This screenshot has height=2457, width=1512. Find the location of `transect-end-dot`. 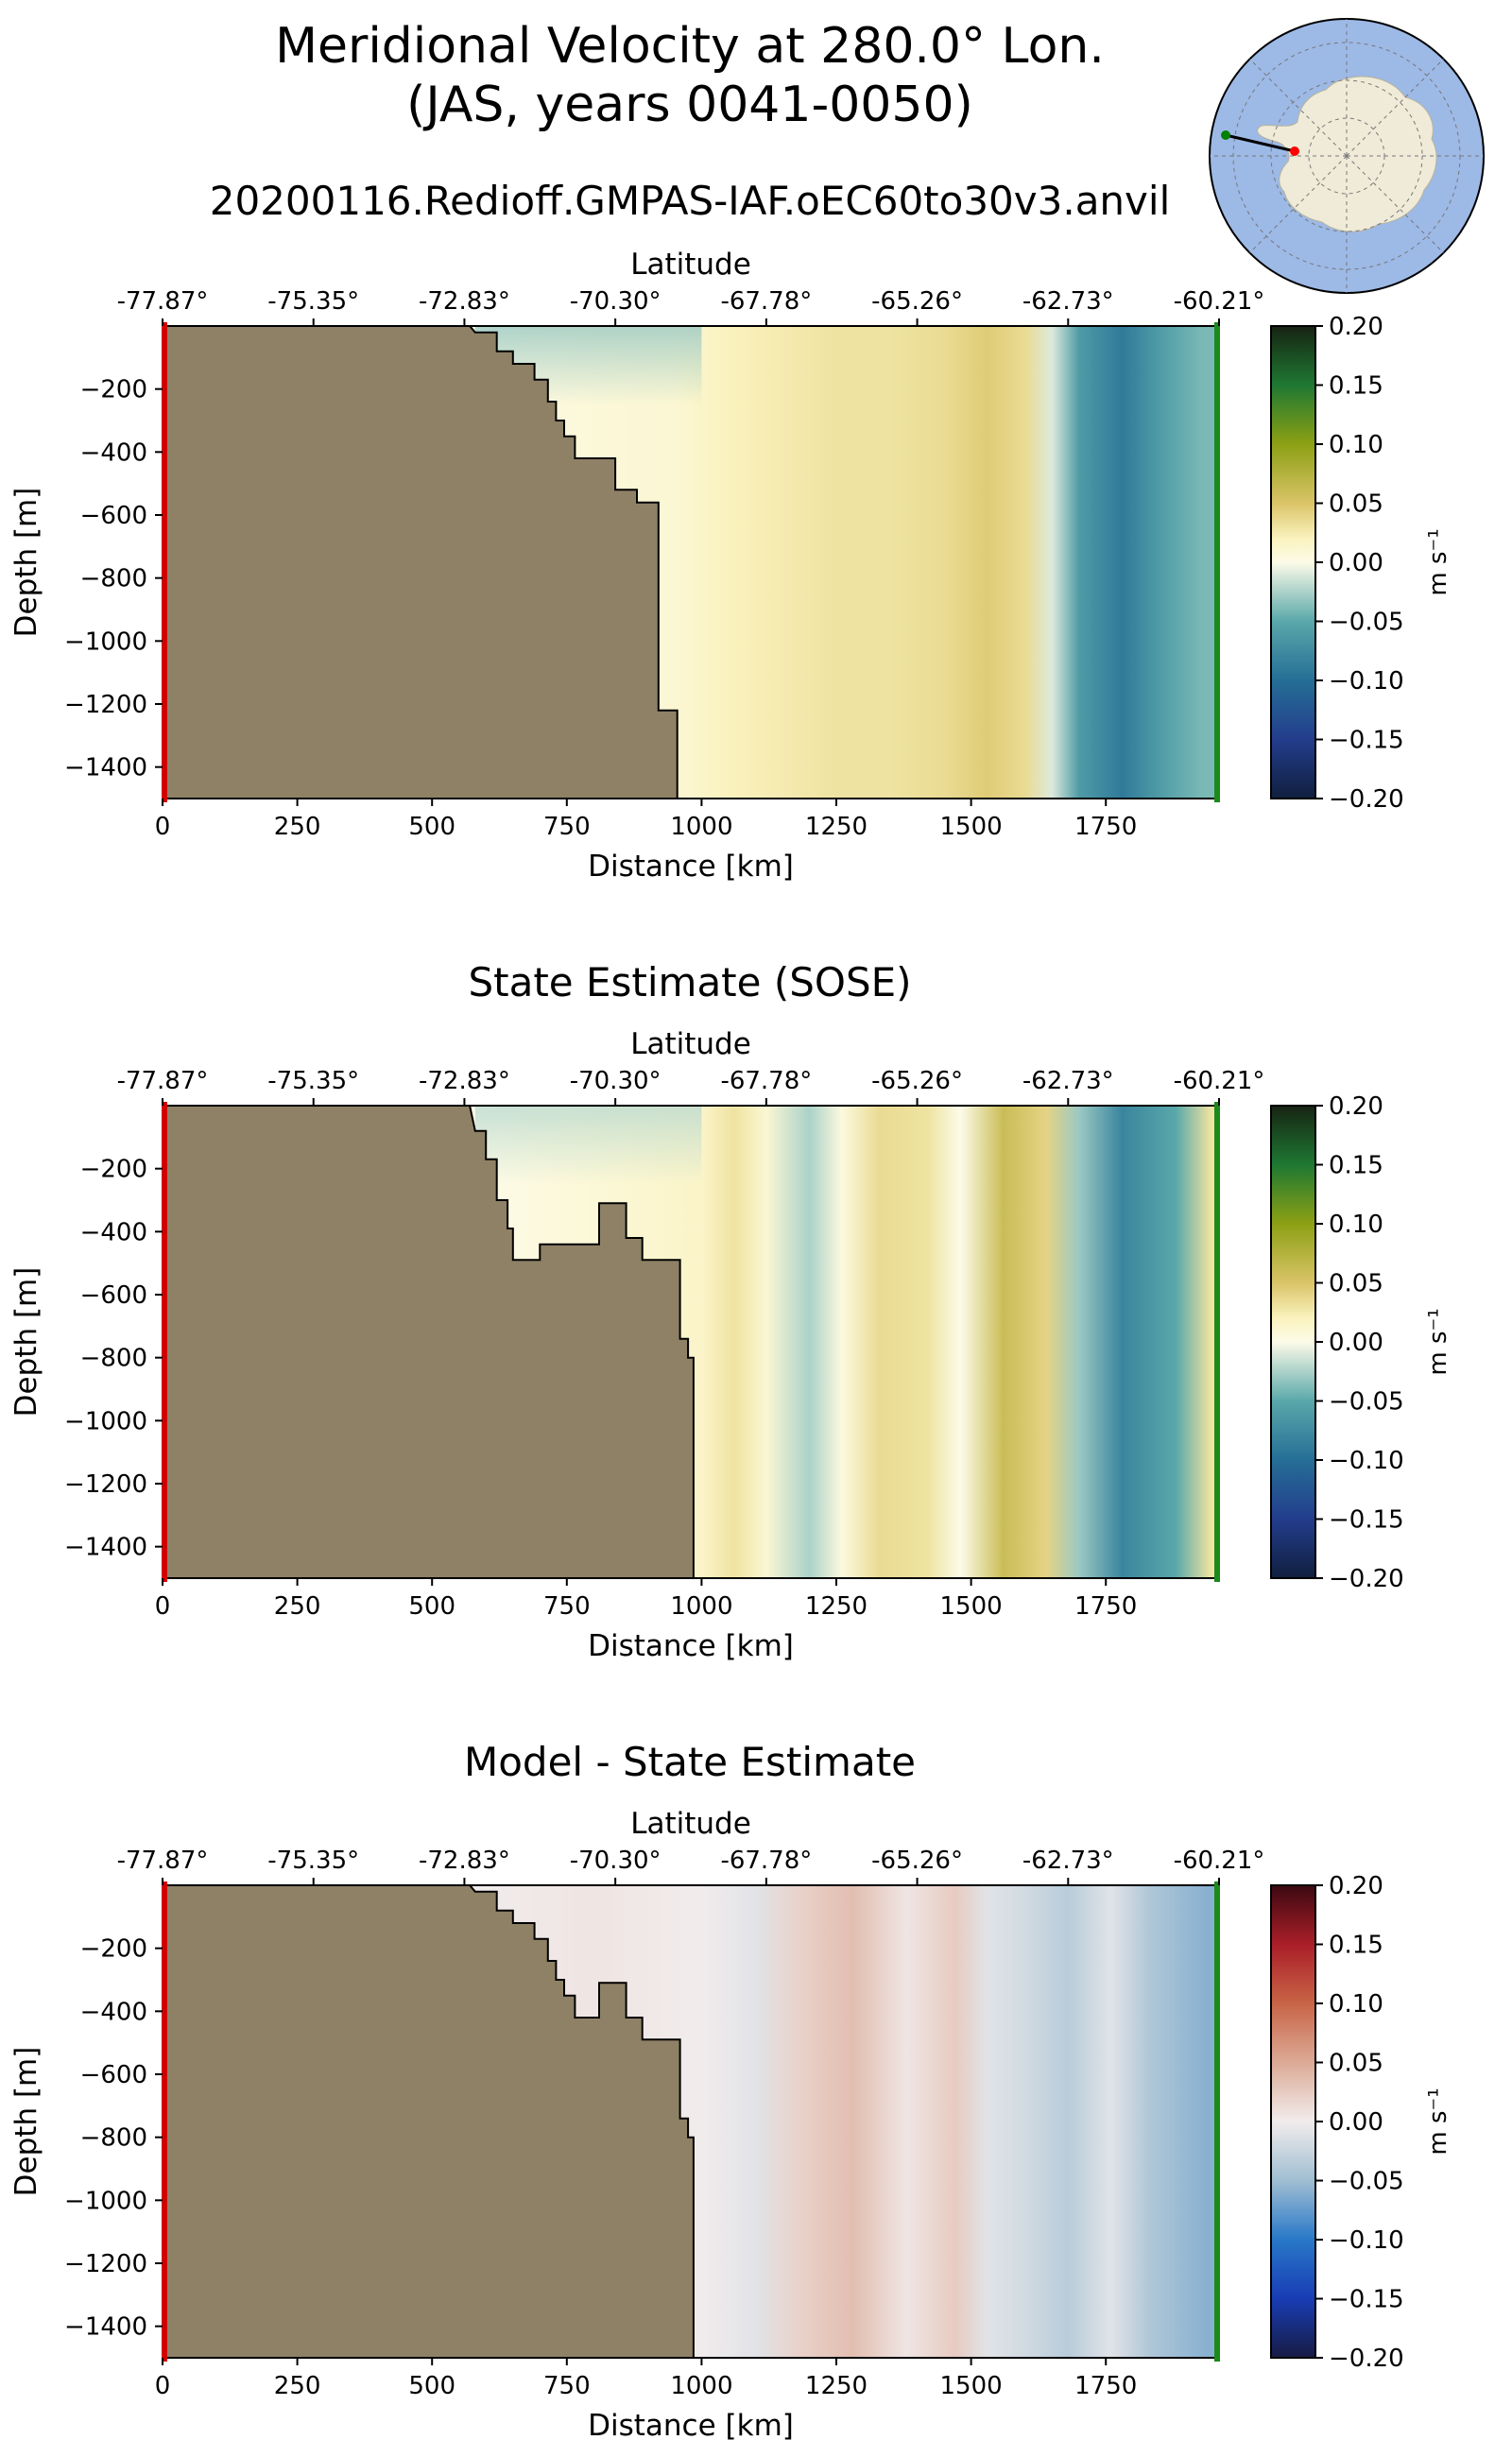

transect-end-dot is located at coordinates (1225, 135).